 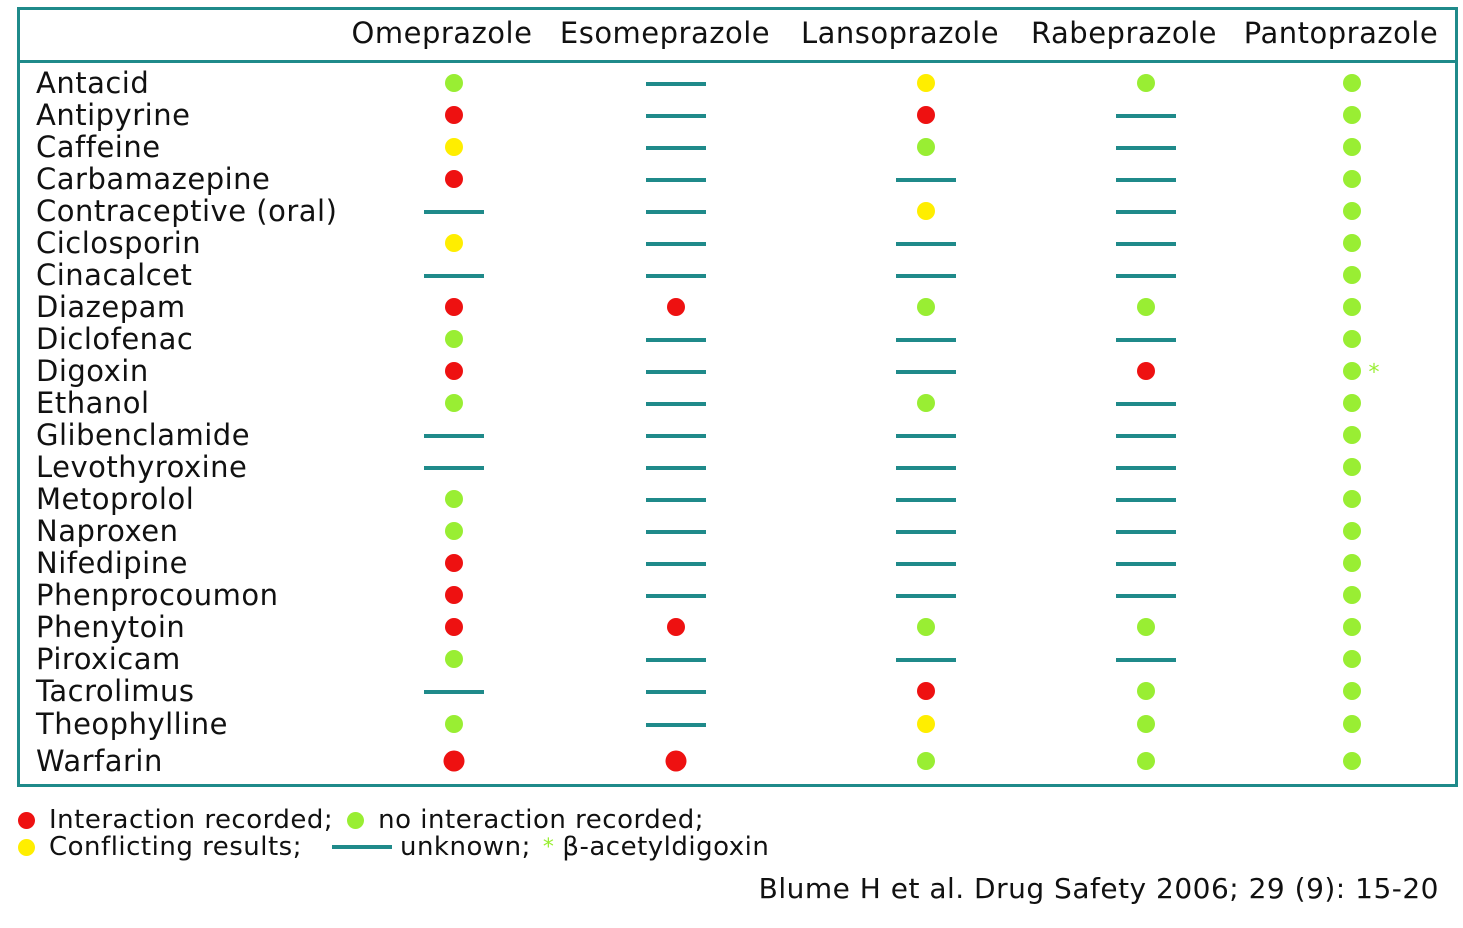 I want to click on row-label: Ethanol, so click(x=93, y=403).